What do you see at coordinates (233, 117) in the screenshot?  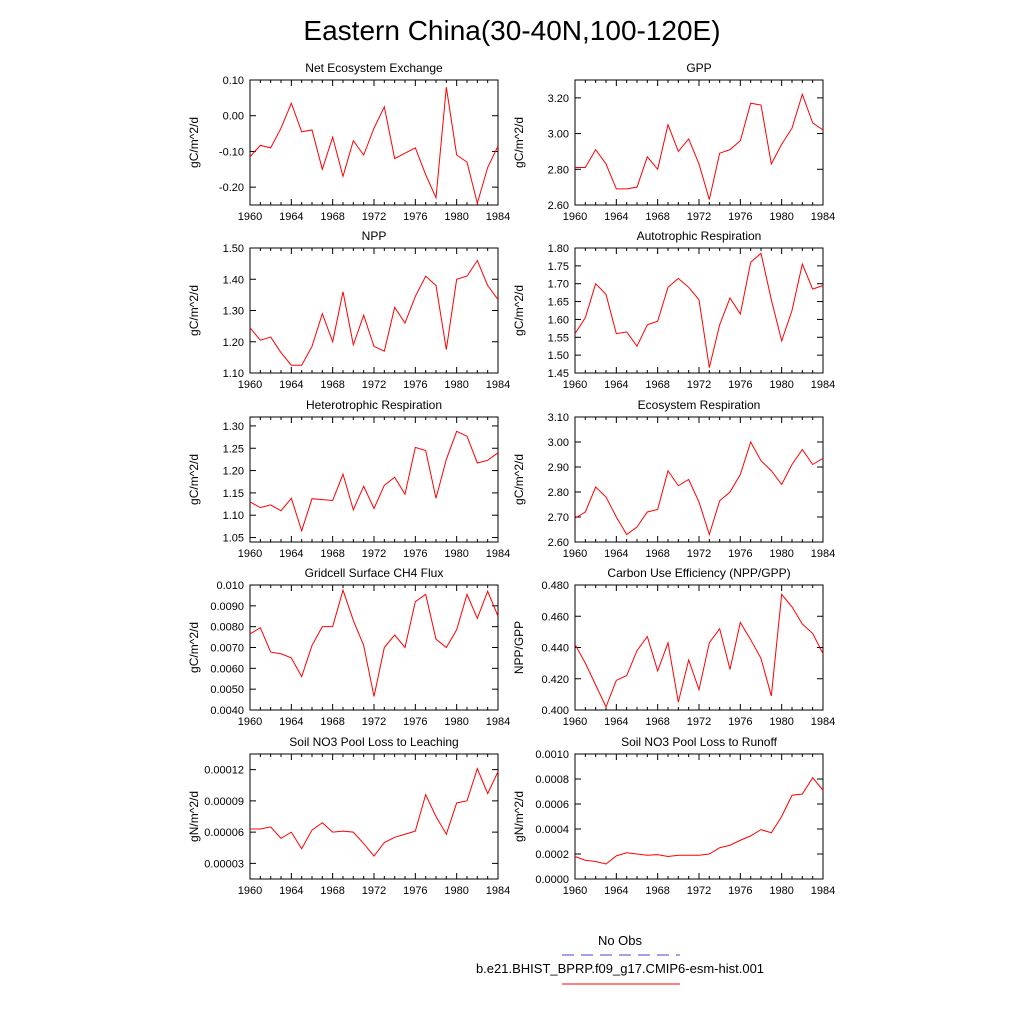 I see `y-tick-label: 0.00` at bounding box center [233, 117].